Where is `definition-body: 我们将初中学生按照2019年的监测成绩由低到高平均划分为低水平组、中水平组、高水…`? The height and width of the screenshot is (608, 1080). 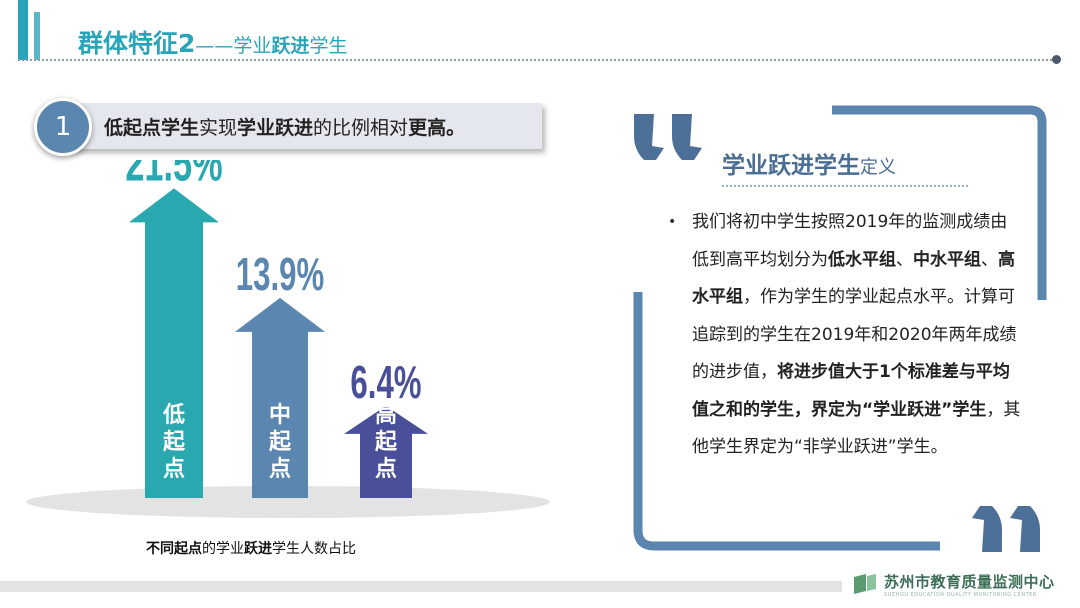 definition-body: 我们将初中学生按照2019年的监测成绩由低到高平均划分为低水平组、中水平组、高水… is located at coordinates (856, 334).